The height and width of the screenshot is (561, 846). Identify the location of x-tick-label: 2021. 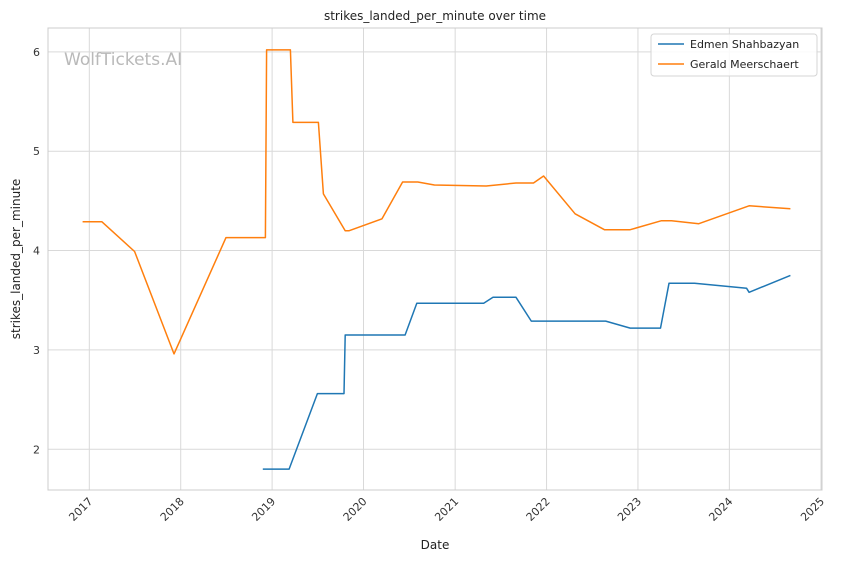
(446, 509).